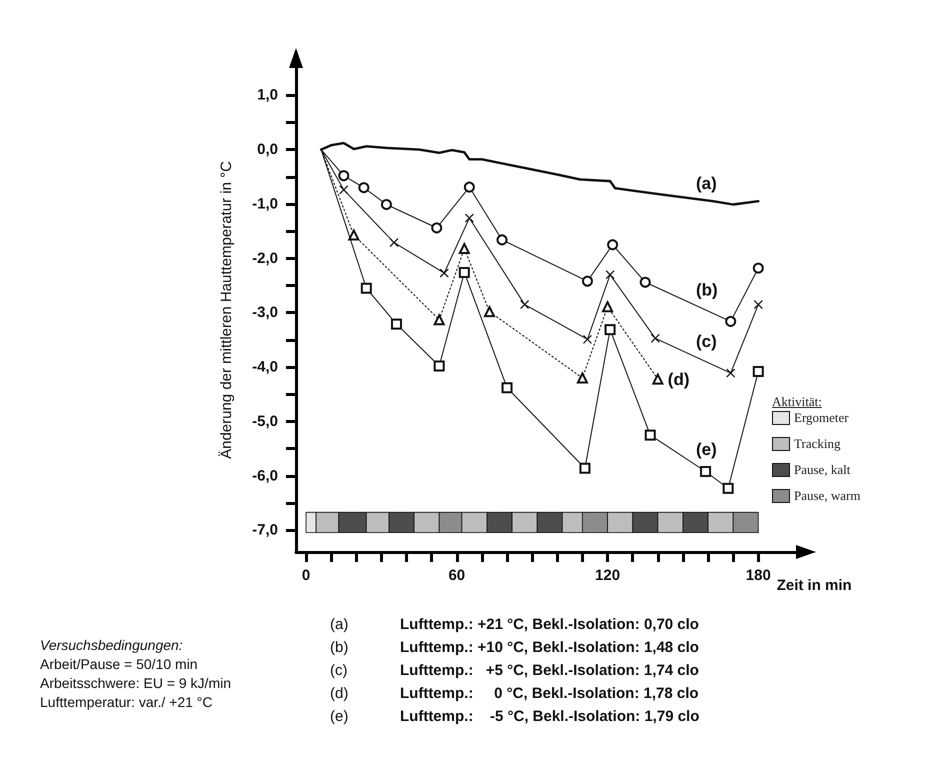 This screenshot has height=771, width=938. Describe the element at coordinates (127, 702) in the screenshot. I see `text: Lufttemperatur: var./ +21 °C` at that location.